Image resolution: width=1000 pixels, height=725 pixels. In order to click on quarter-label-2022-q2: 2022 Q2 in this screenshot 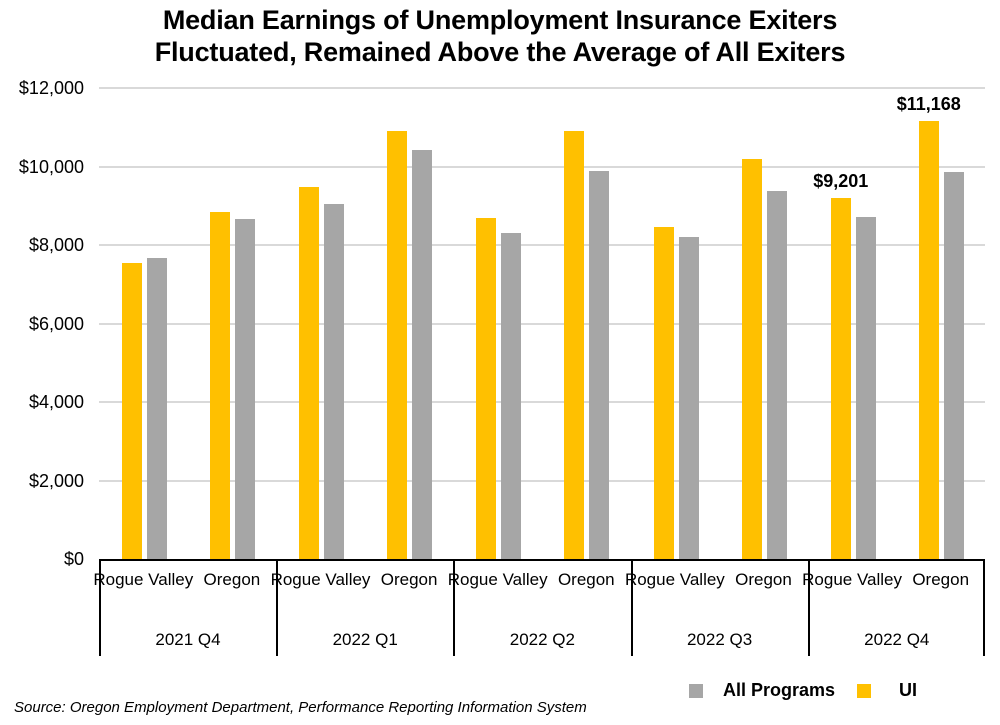, I will do `click(542, 639)`.